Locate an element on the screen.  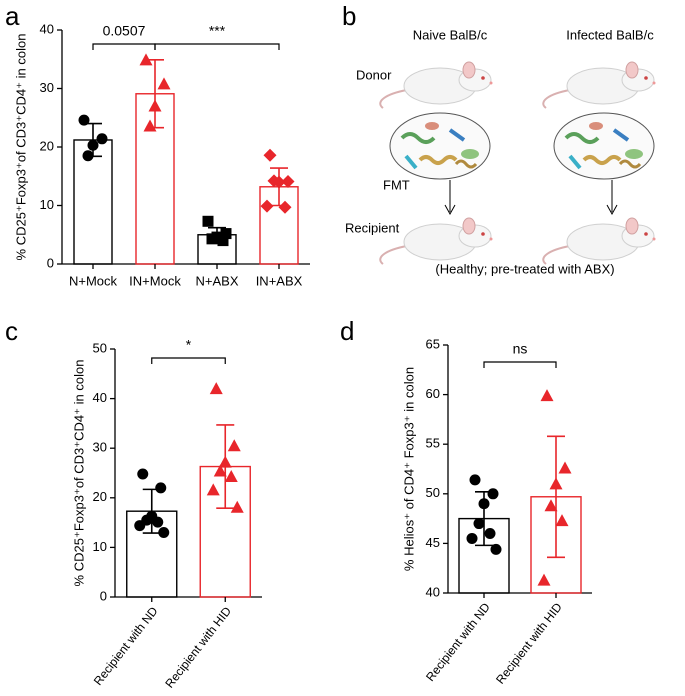
x-tick-label: N+ABX is located at coordinates (217, 280).